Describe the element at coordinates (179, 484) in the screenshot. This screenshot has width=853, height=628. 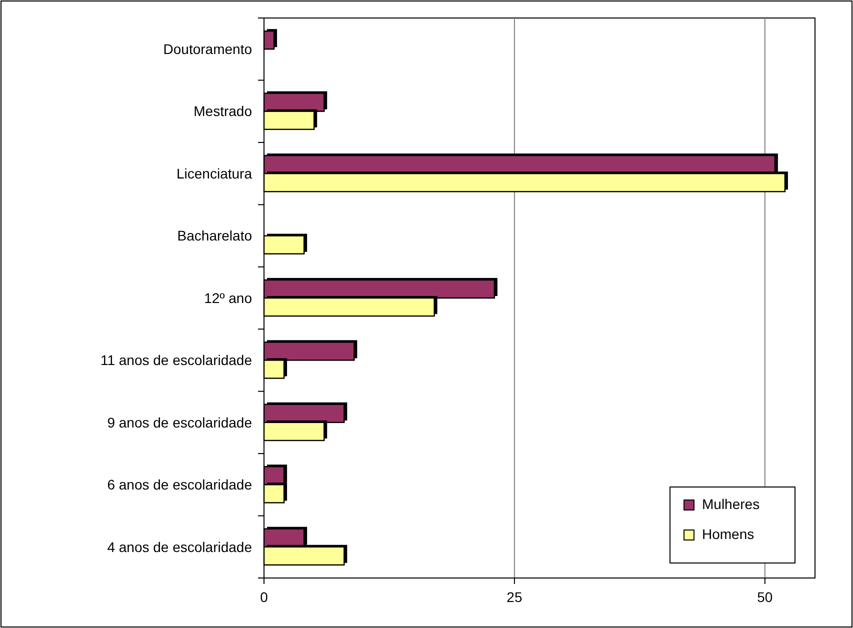
I see `y-tick-label: 6 anos de escolaridade` at that location.